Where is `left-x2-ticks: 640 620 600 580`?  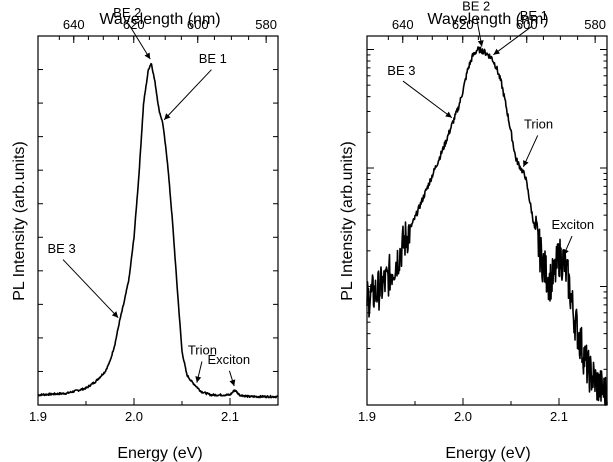
left-x2-ticks: 640 620 600 580 is located at coordinates (167, 30).